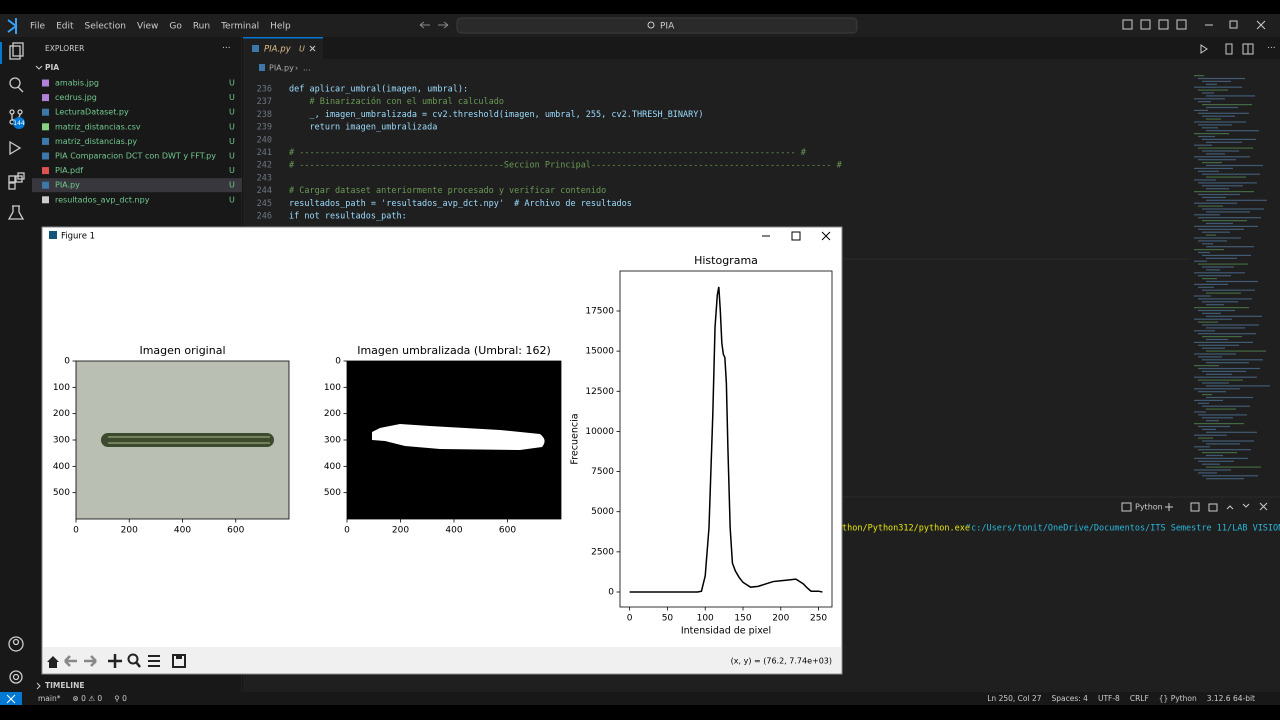 The width and height of the screenshot is (1280, 720). What do you see at coordinates (187, 440) in the screenshot?
I see `caterpillar` at bounding box center [187, 440].